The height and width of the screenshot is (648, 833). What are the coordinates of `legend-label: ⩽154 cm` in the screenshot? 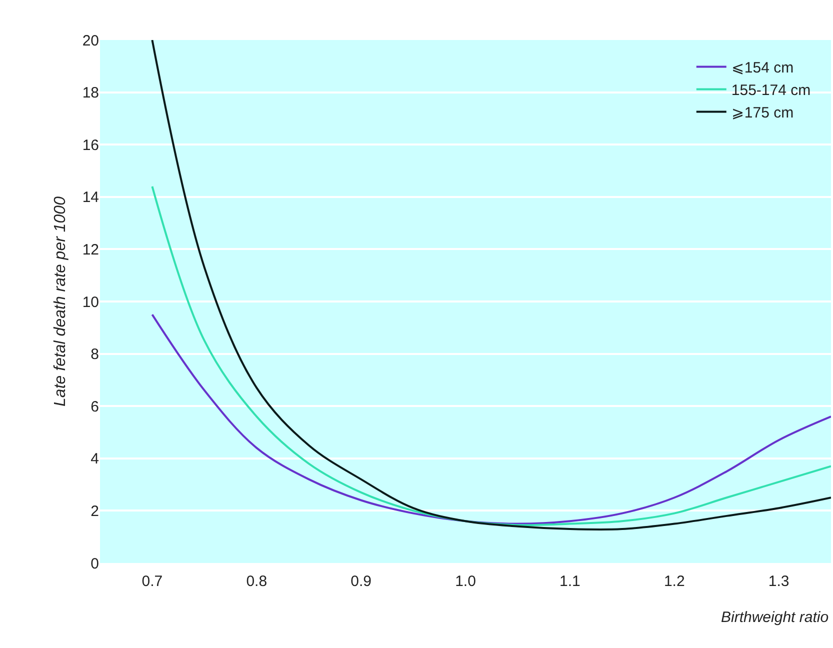 It's located at (762, 68).